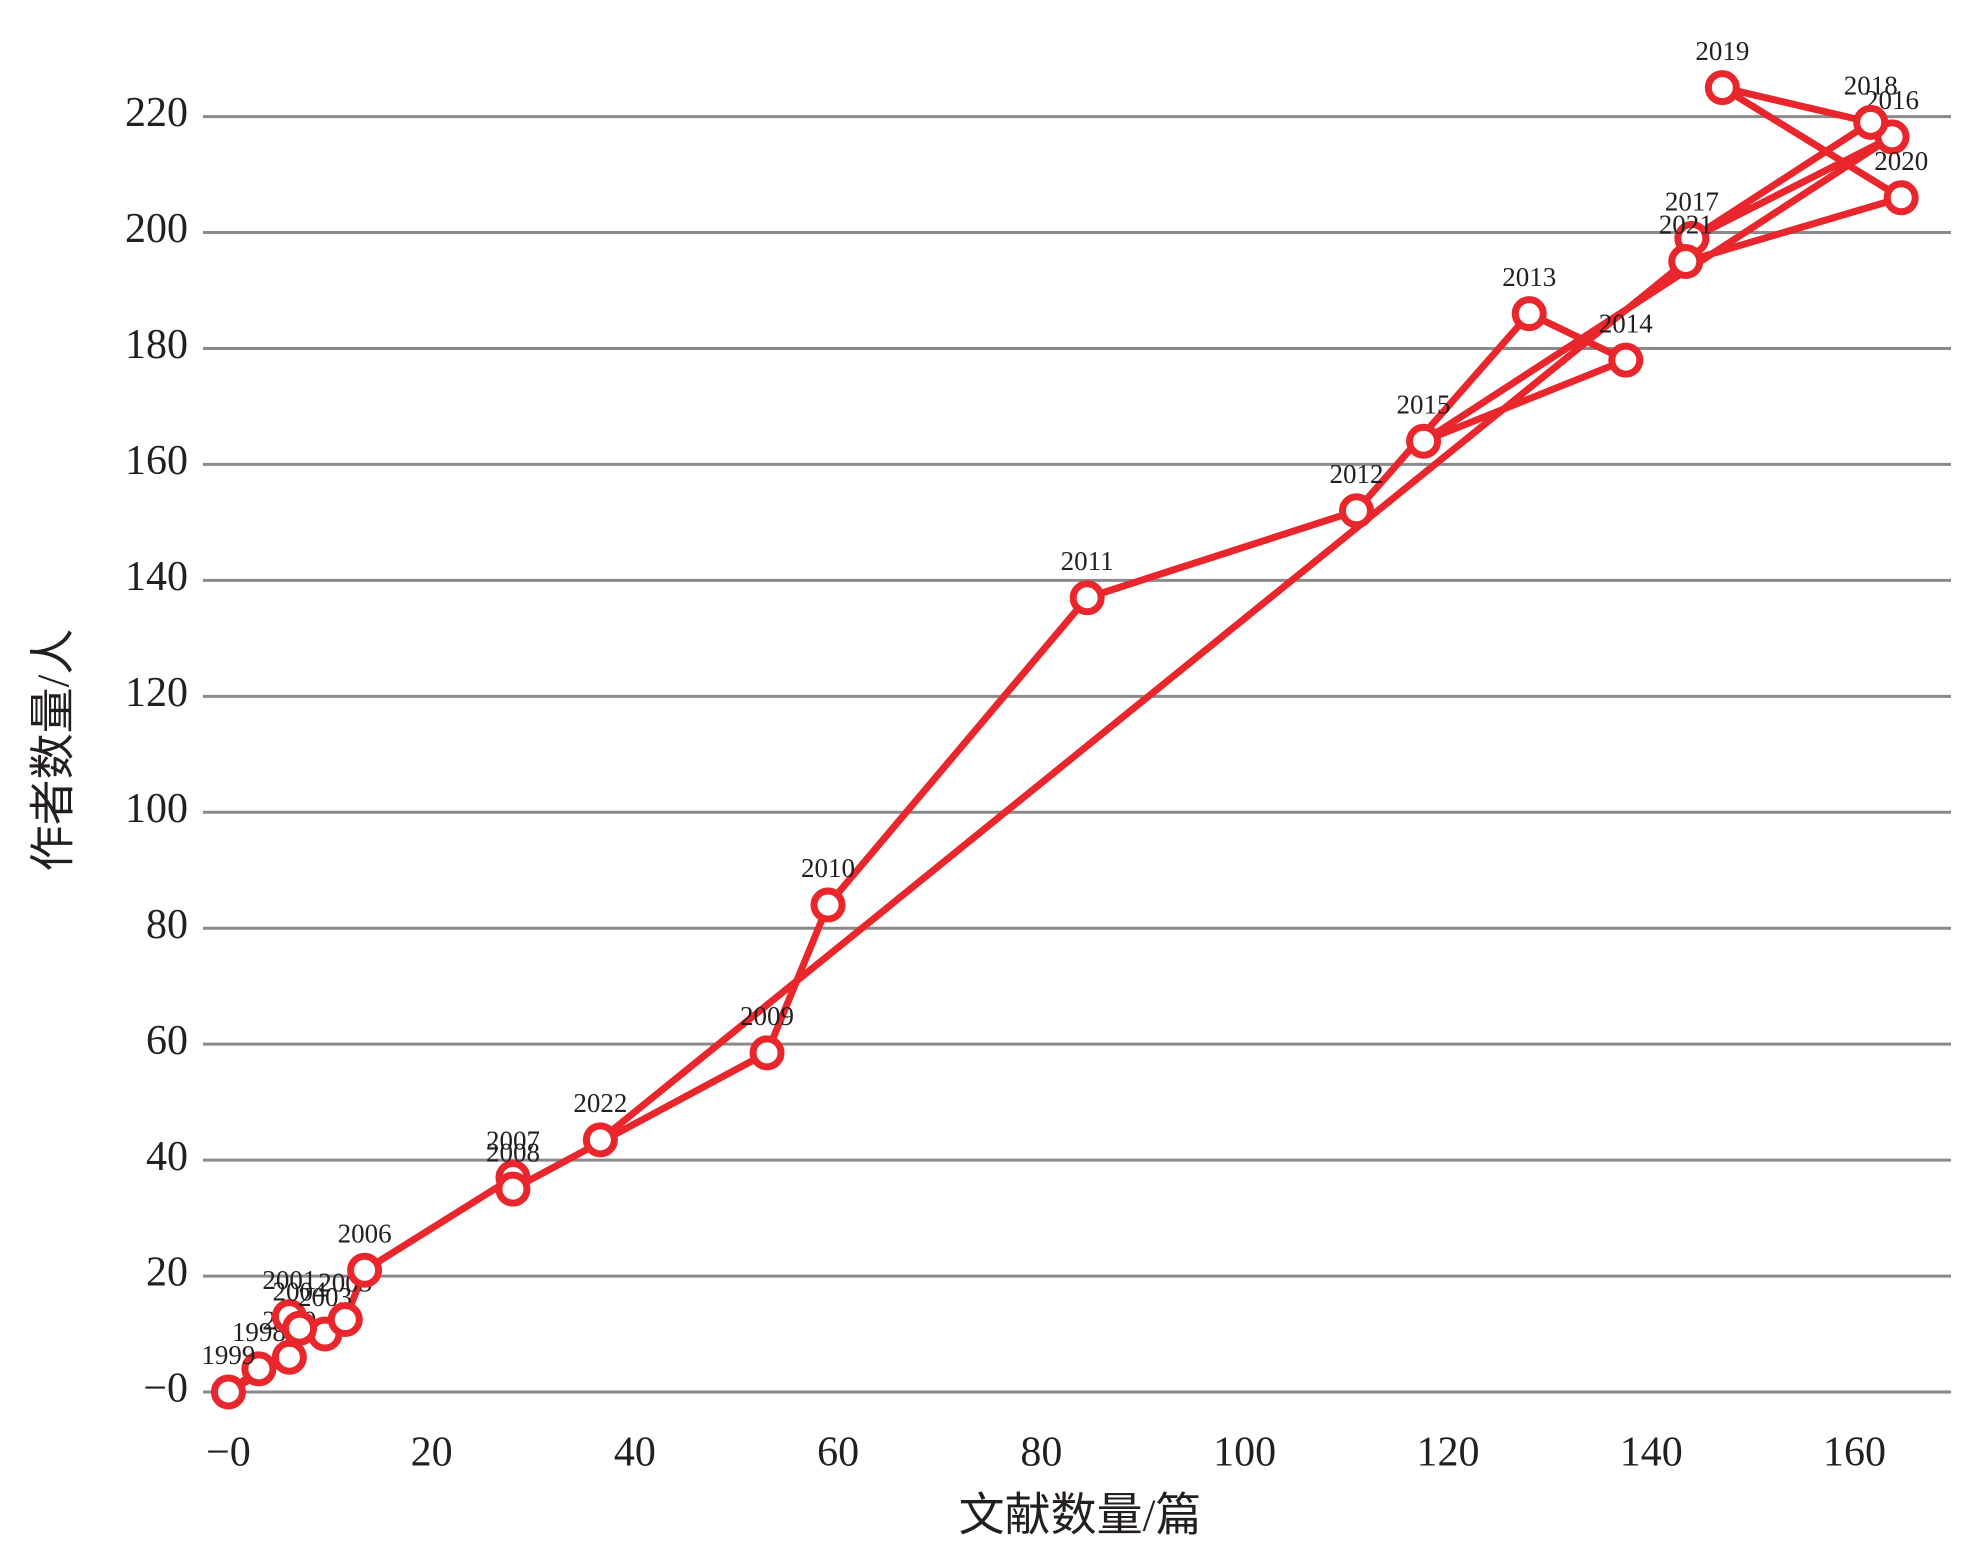 The height and width of the screenshot is (1567, 1983). What do you see at coordinates (1722, 51) in the screenshot?
I see `point-label: 2019` at bounding box center [1722, 51].